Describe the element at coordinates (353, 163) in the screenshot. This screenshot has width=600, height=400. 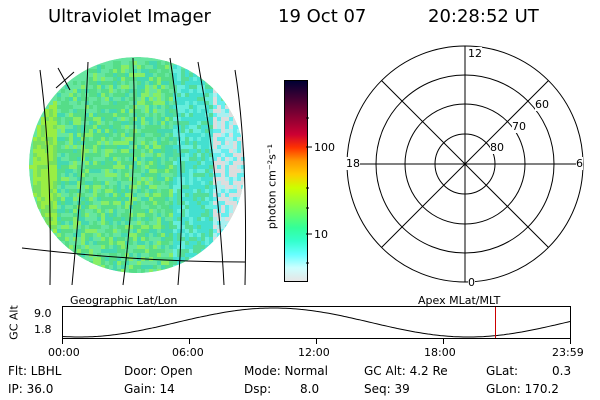
I see `mlt-label-18: 18` at that location.